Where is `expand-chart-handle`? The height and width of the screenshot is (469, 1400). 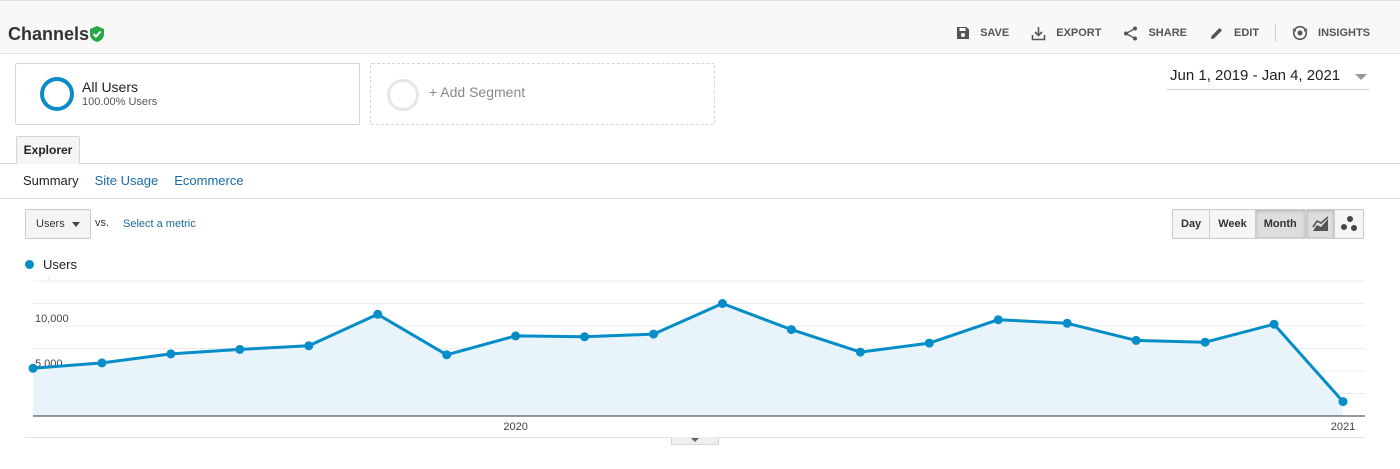 expand-chart-handle is located at coordinates (695, 441).